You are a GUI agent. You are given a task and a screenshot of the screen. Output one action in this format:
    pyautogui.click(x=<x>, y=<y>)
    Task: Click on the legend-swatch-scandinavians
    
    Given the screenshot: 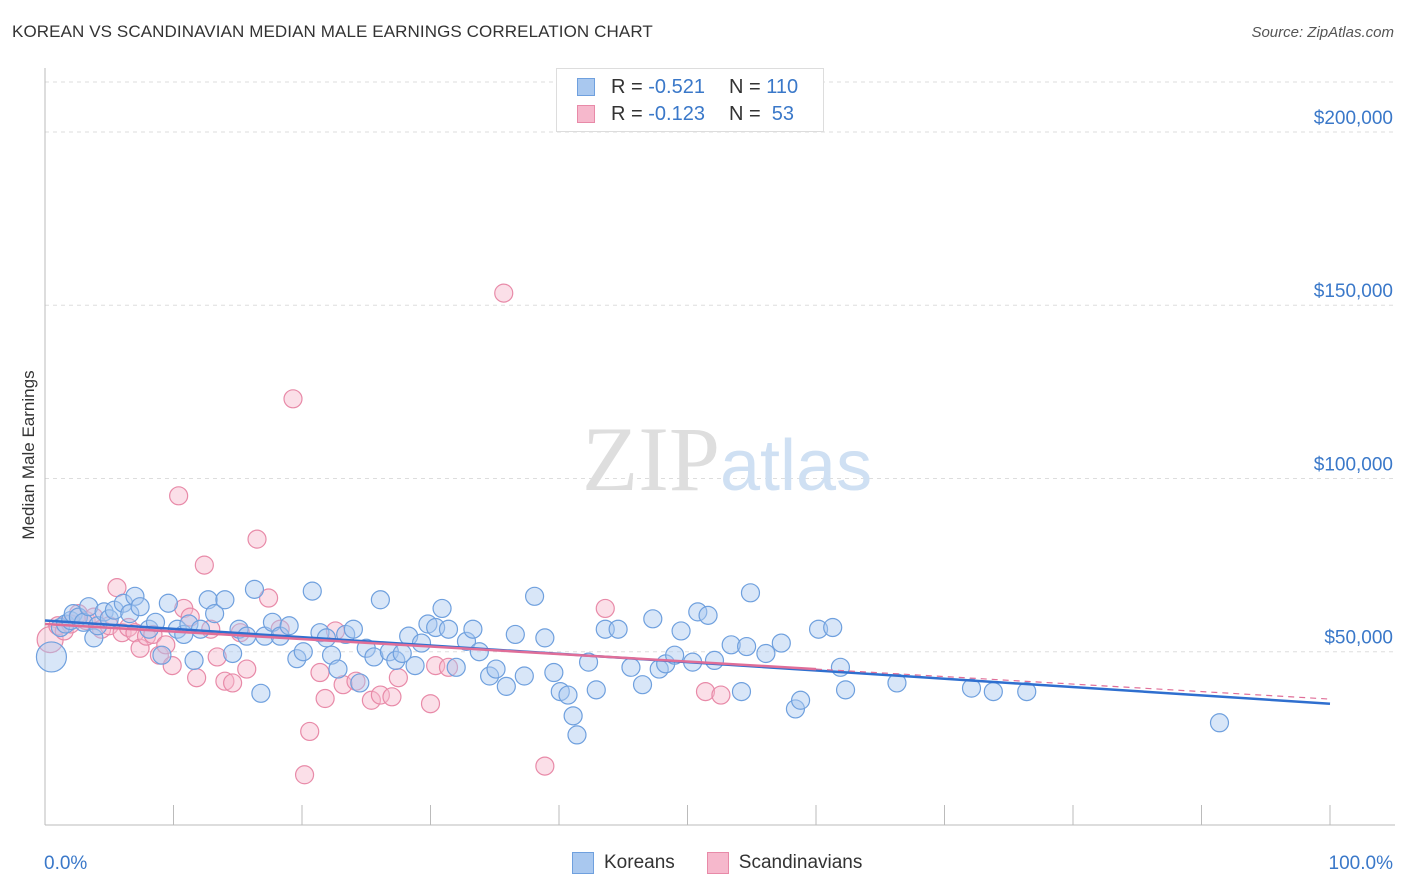 What is the action you would take?
    pyautogui.click(x=586, y=114)
    